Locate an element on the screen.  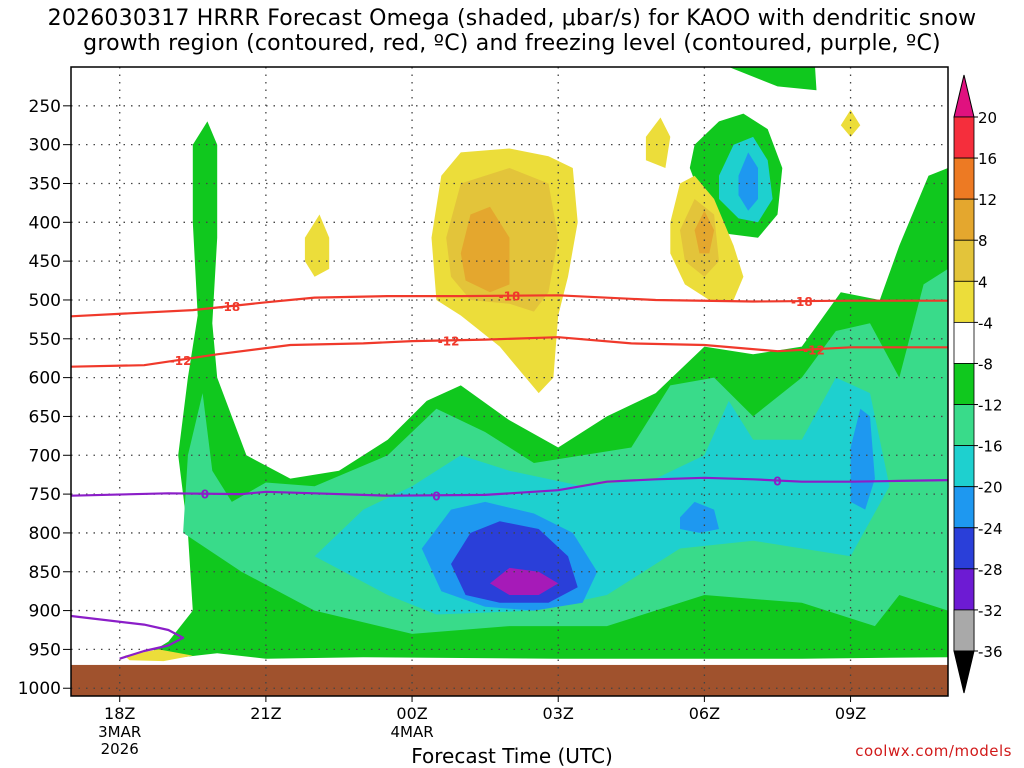
y-tick-label-350: 350 is located at coordinates (45, 184).